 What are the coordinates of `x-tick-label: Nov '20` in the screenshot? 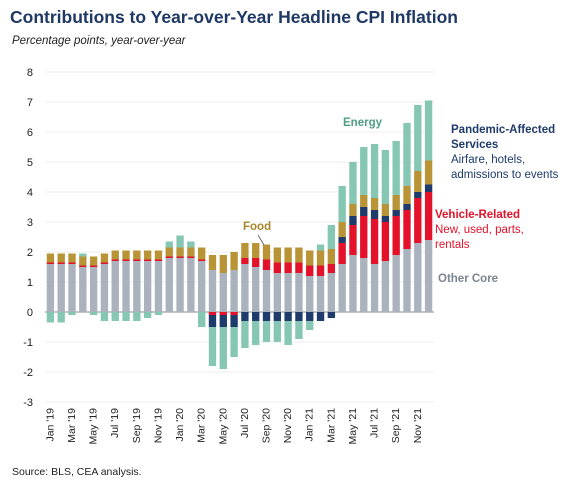 It's located at (288, 425).